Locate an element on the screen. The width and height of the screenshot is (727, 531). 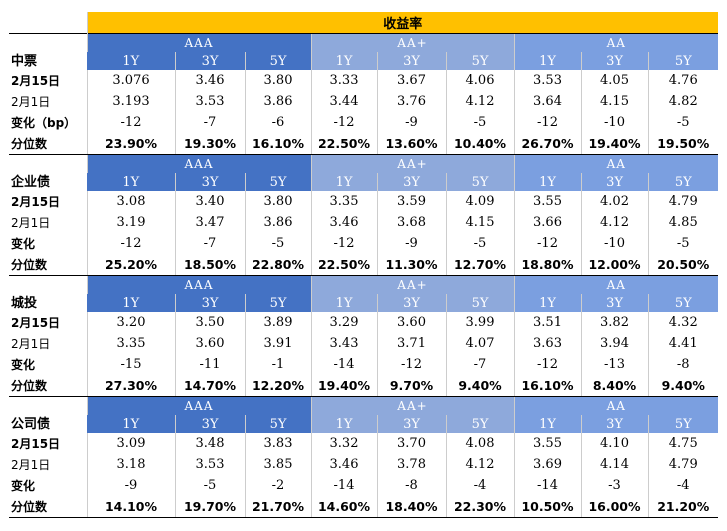
value-cell: 3.94 is located at coordinates (614, 343).